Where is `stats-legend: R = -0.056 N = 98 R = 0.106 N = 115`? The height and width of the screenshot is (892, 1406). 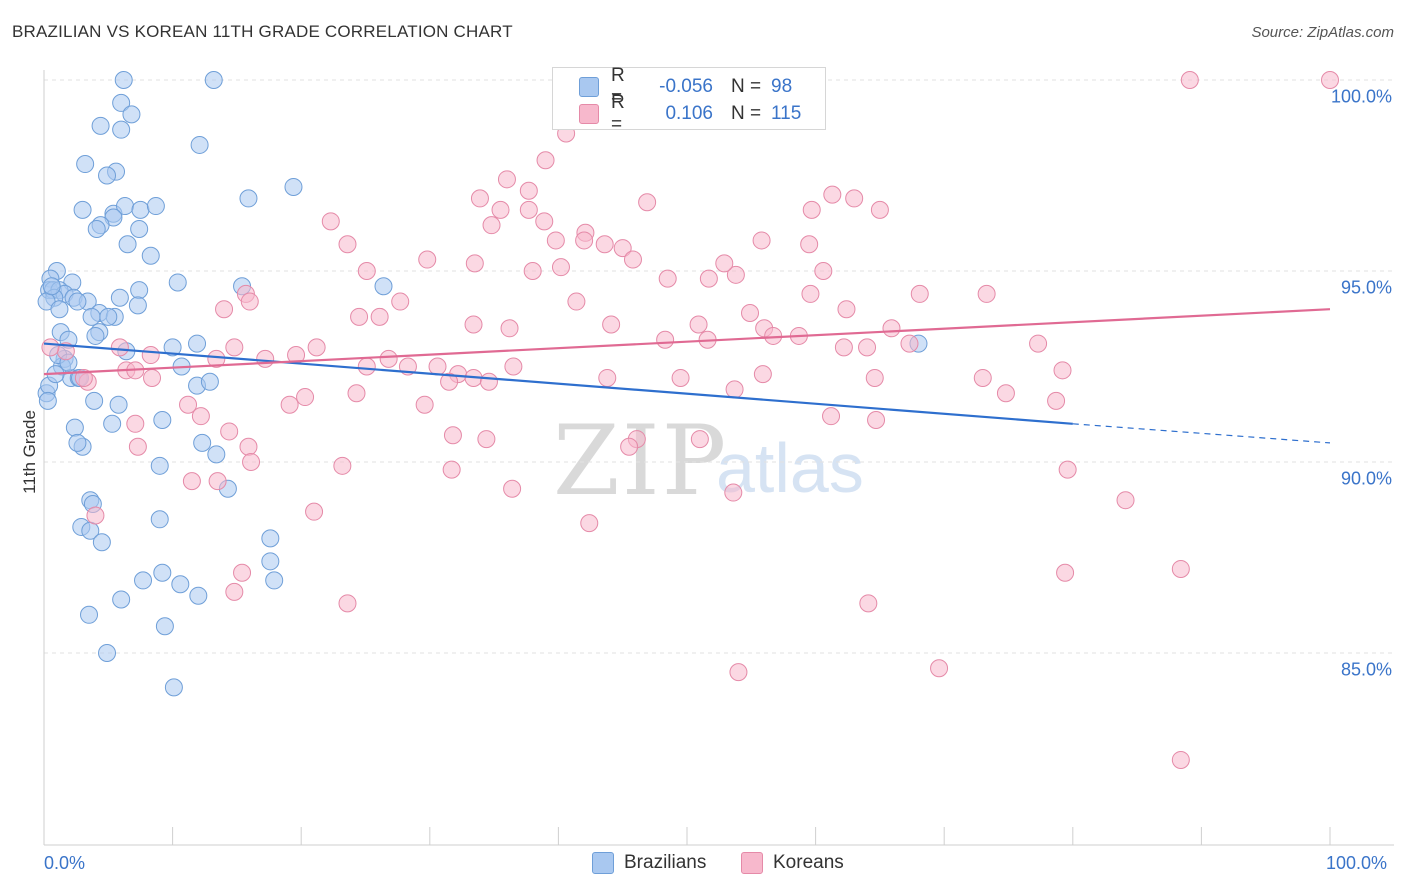 stats-legend: R = -0.056 N = 98 R = 0.106 N = 115 is located at coordinates (689, 100).